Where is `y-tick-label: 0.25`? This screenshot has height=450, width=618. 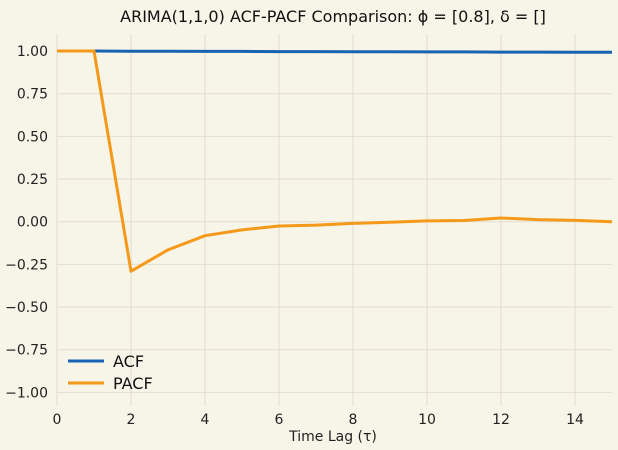 y-tick-label: 0.25 is located at coordinates (32, 180).